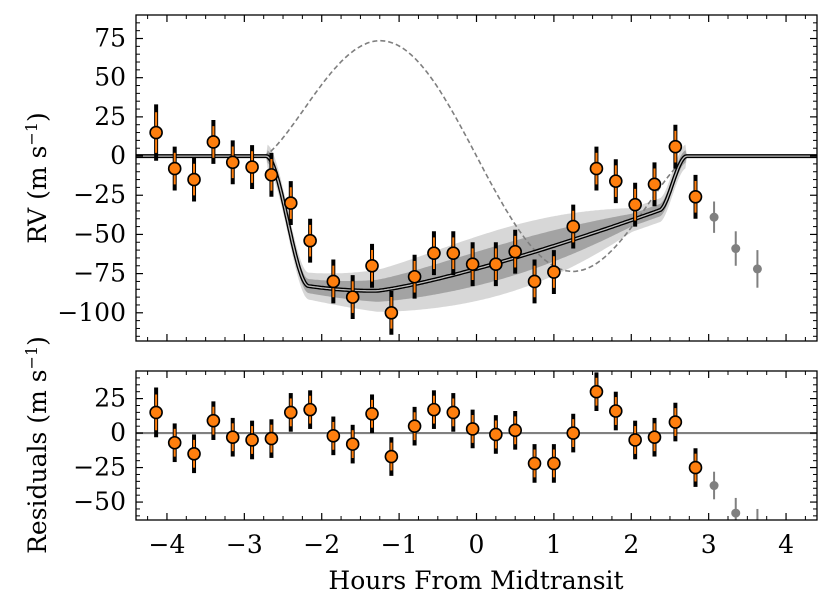 Image resolution: width=831 pixels, height=611 pixels. What do you see at coordinates (786, 544) in the screenshot?
I see `residual-xtick-label: 4` at bounding box center [786, 544].